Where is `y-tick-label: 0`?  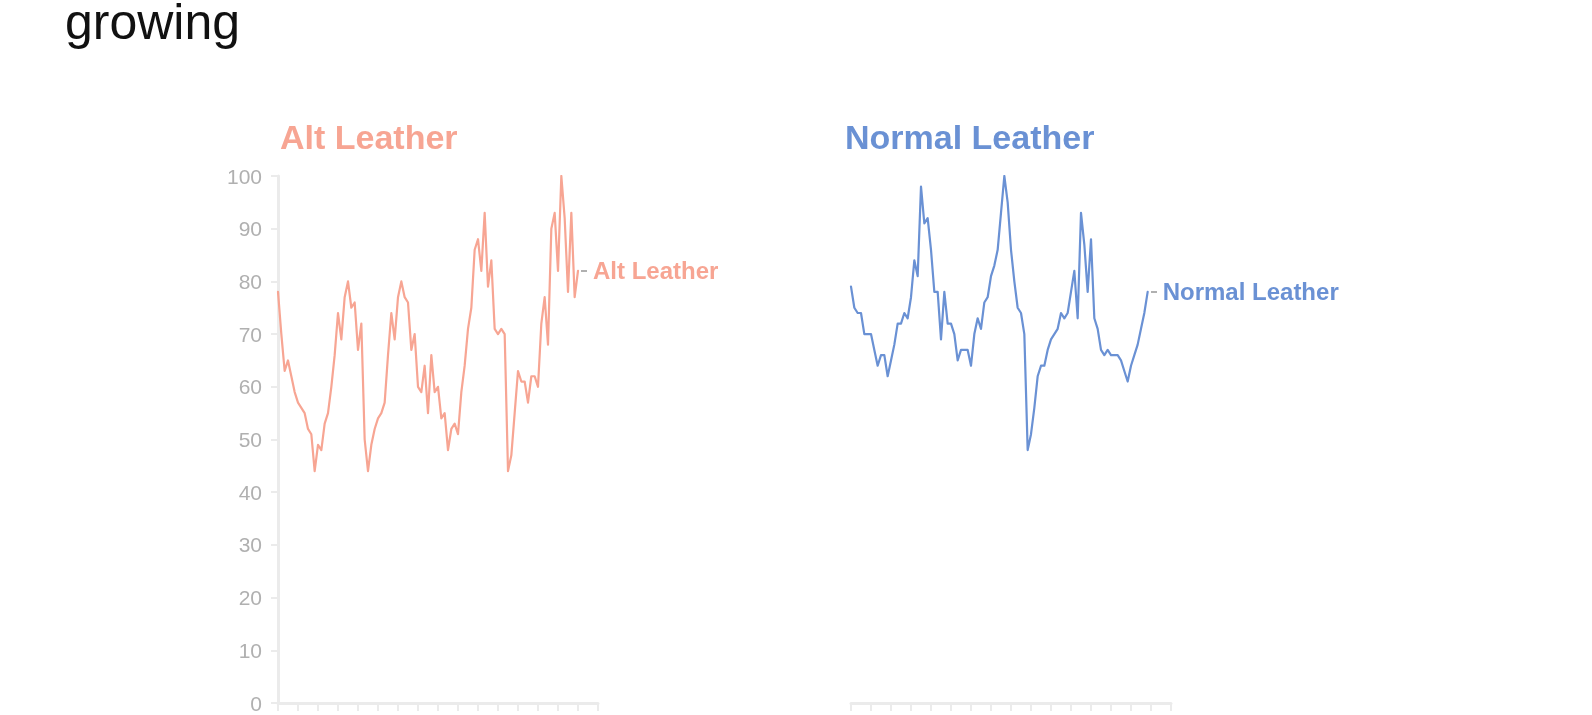 y-tick-label: 0 is located at coordinates (256, 703).